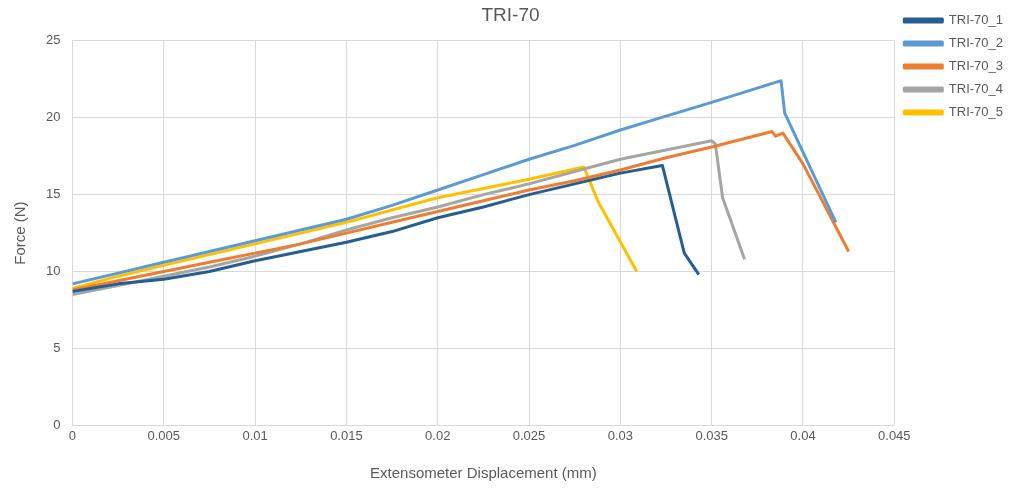 The width and height of the screenshot is (1033, 493). What do you see at coordinates (53, 194) in the screenshot?
I see `y-tick-label: 15` at bounding box center [53, 194].